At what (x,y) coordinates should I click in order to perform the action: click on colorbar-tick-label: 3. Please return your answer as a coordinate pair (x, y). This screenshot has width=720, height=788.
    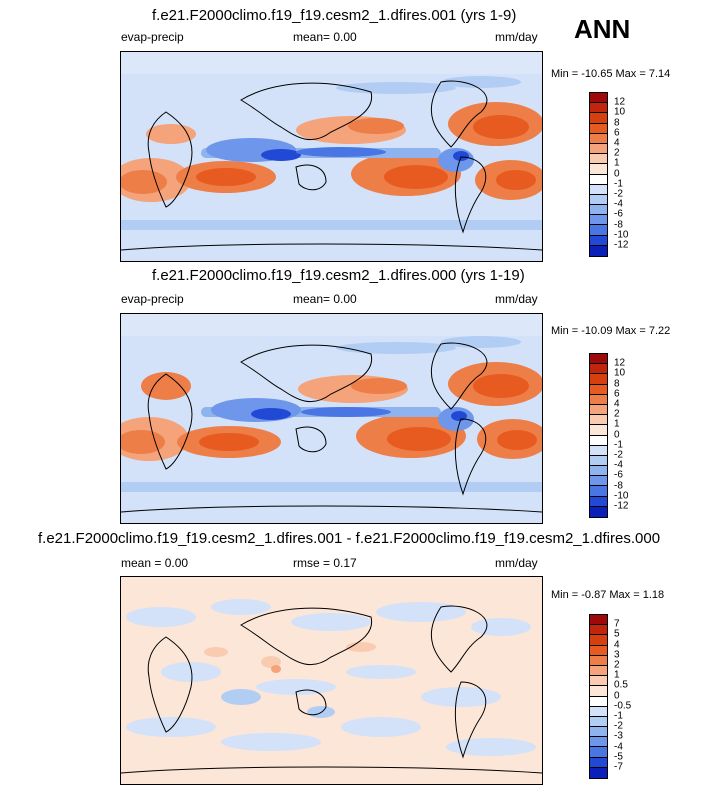
    Looking at the image, I should click on (617, 655).